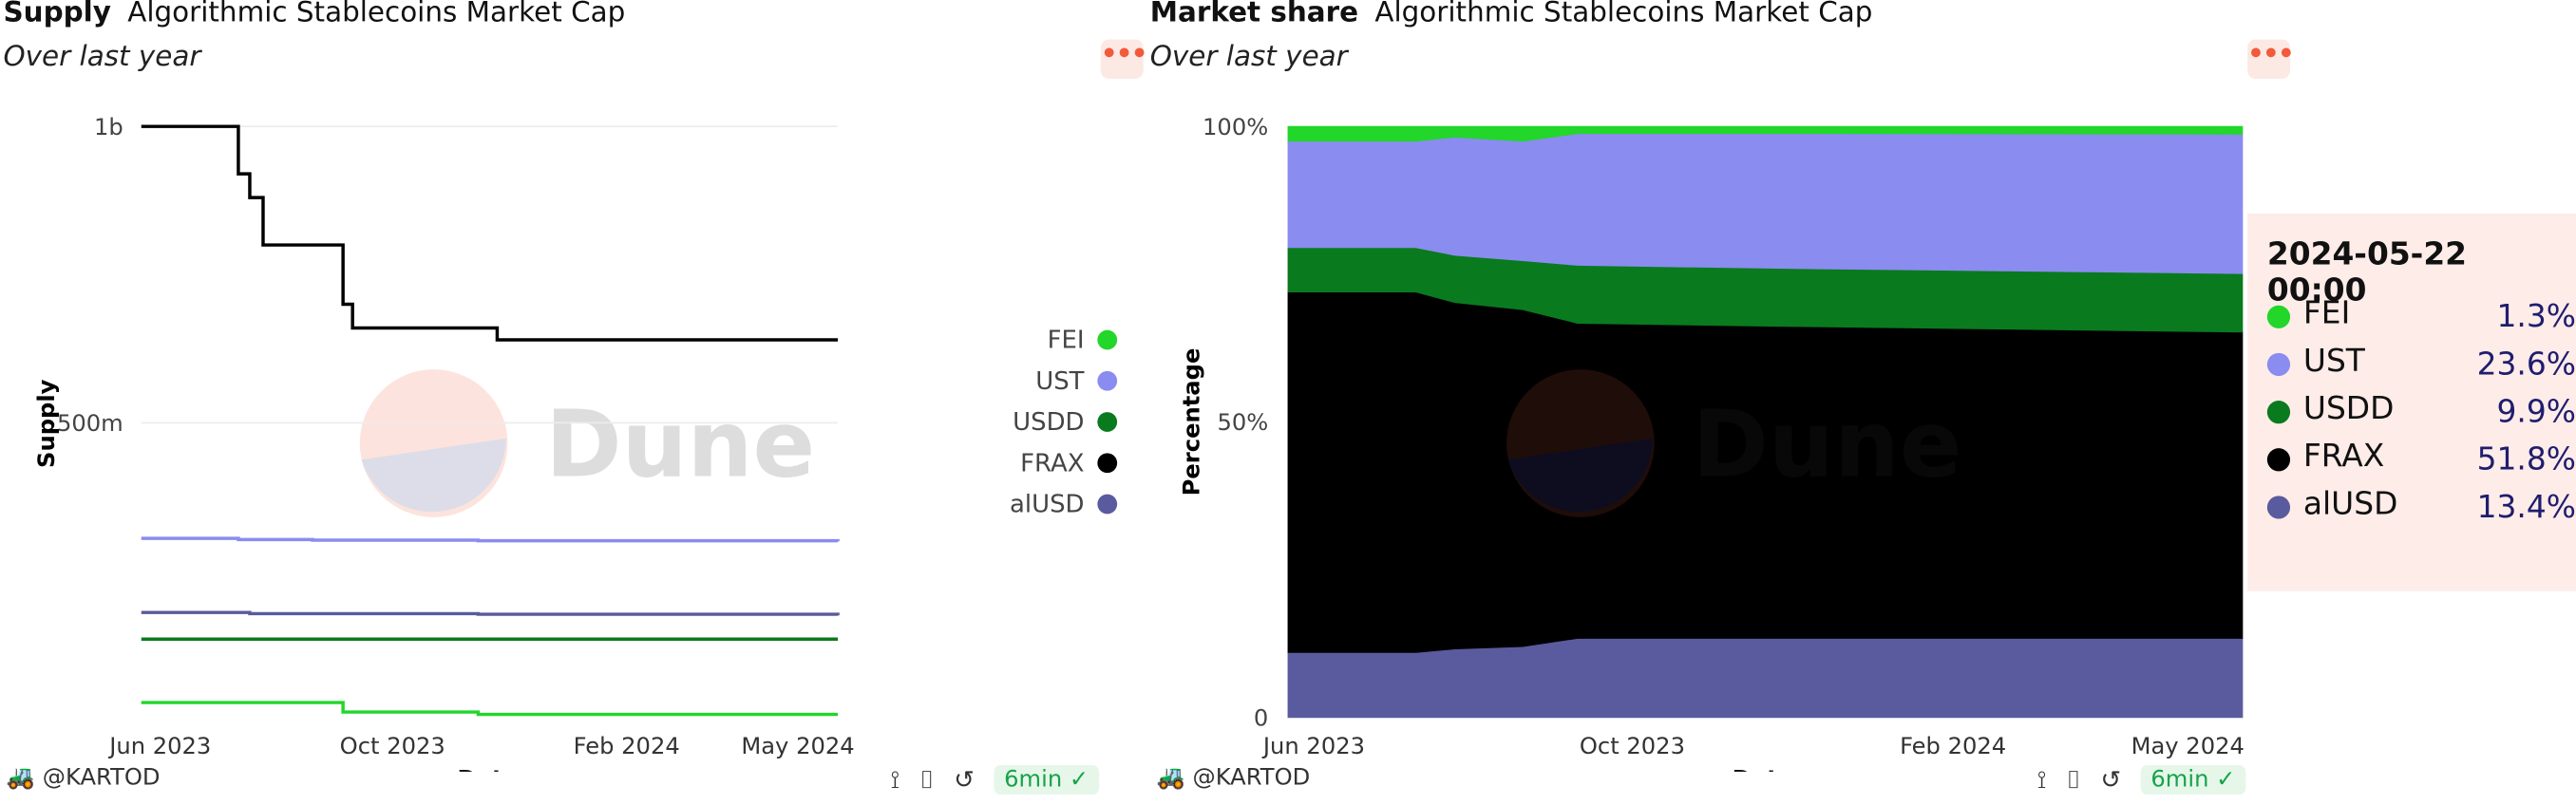 The height and width of the screenshot is (805, 2576). Describe the element at coordinates (1107, 422) in the screenshot. I see `legend-dot-usdd` at that location.